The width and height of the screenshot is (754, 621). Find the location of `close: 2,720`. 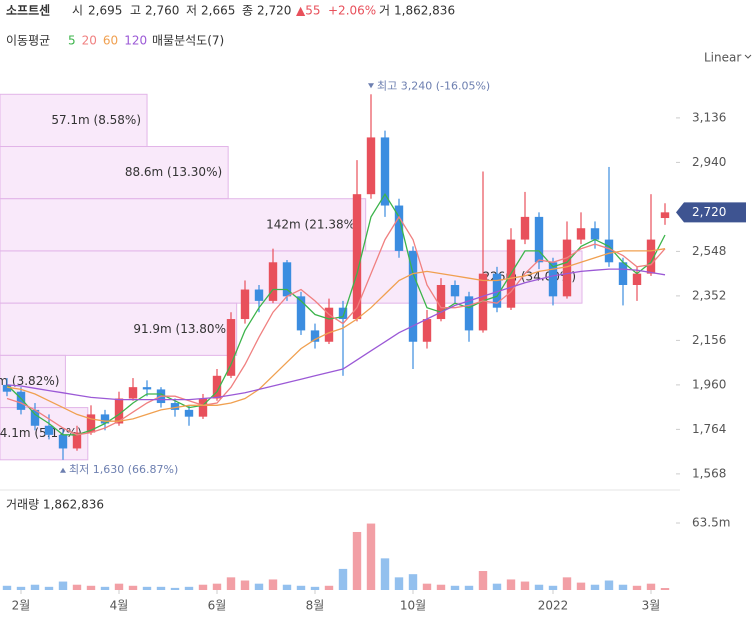

close: 2,720 is located at coordinates (274, 11).